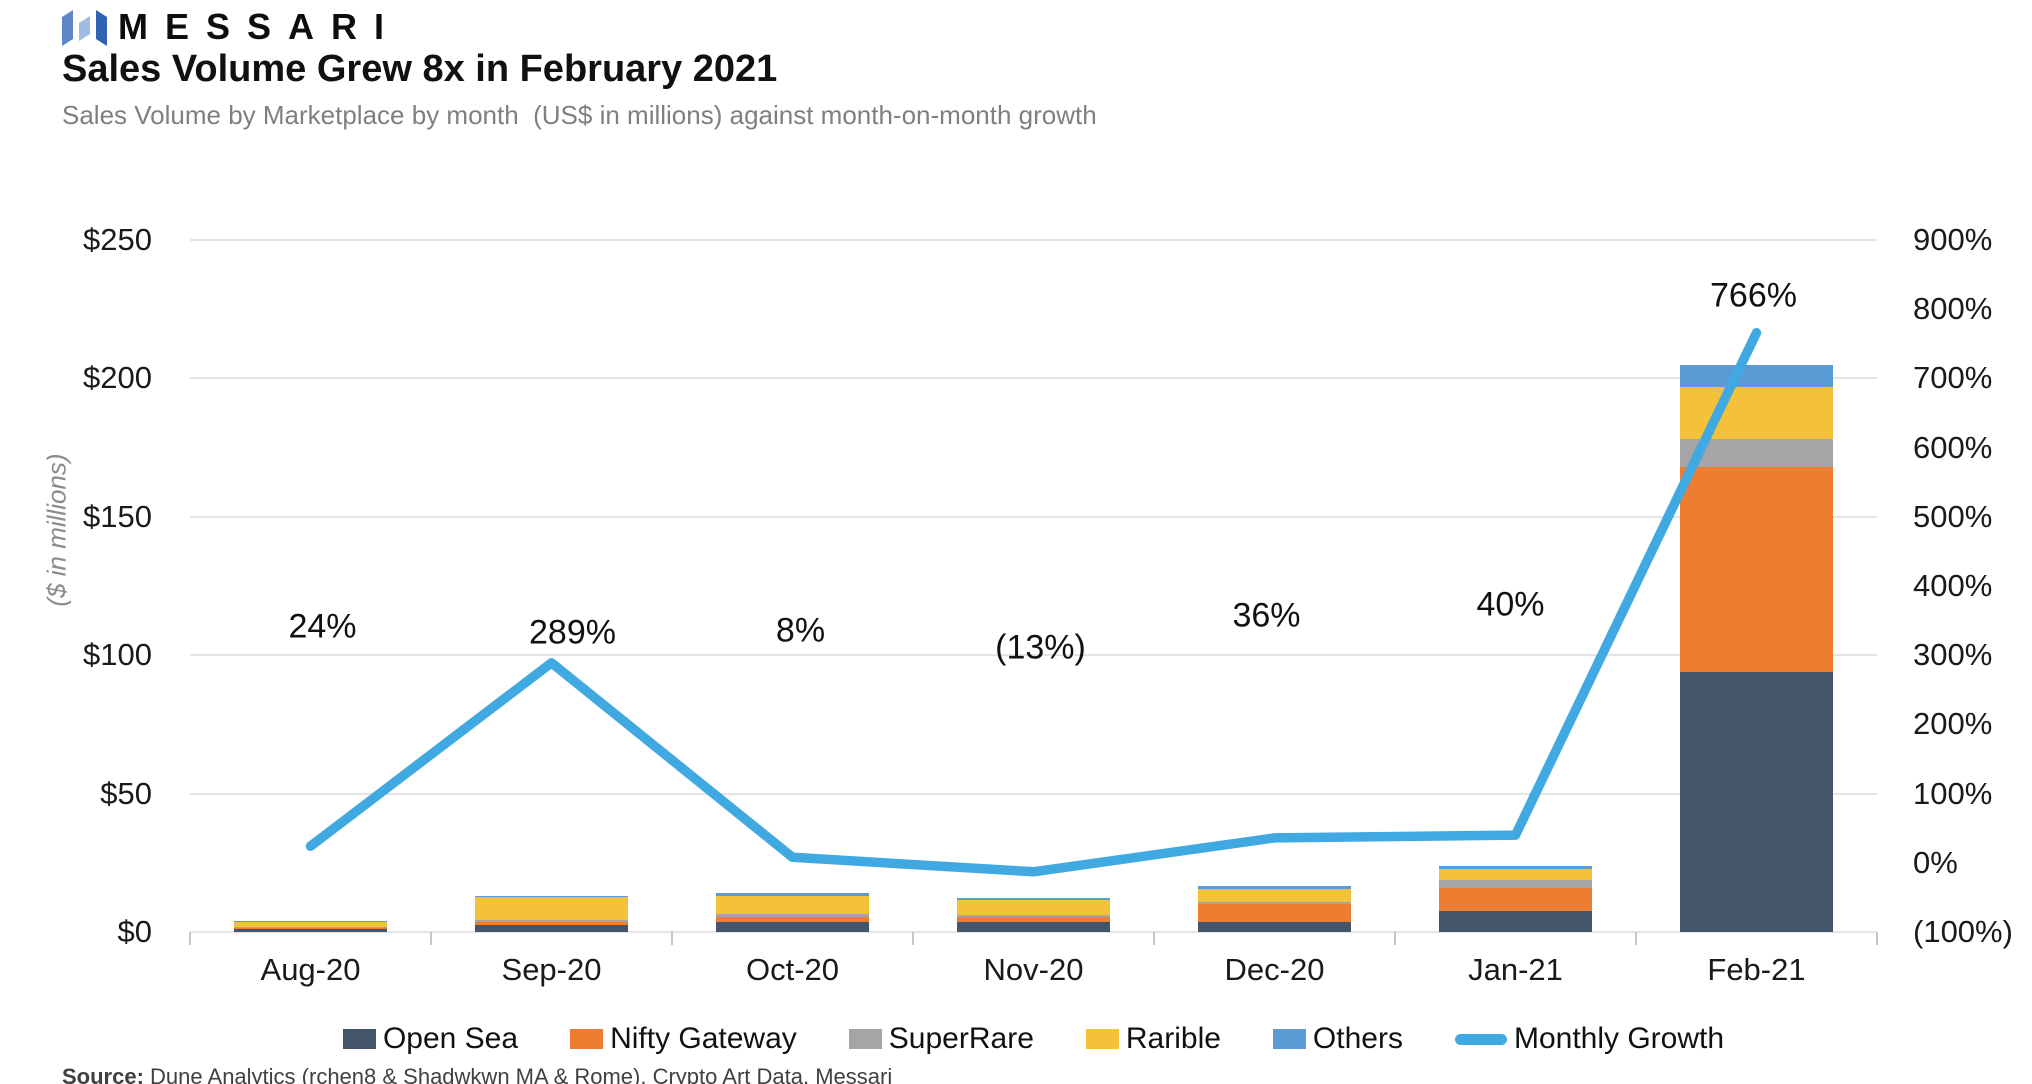 The image size is (2032, 1084). I want to click on growth-label: 36%, so click(1266, 615).